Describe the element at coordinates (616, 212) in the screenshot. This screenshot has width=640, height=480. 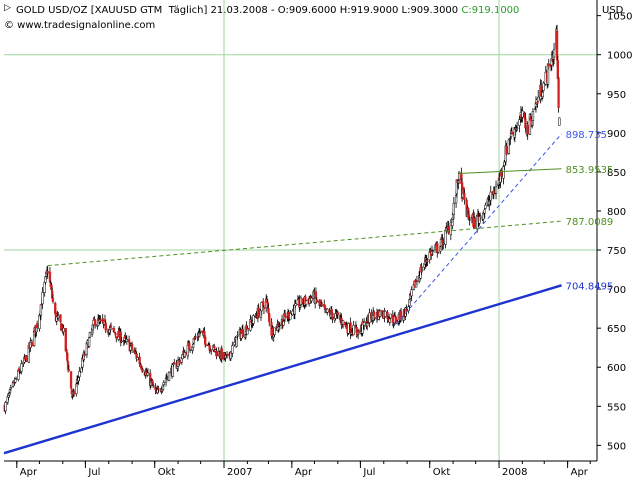
I see `y-tick-label: 800` at that location.